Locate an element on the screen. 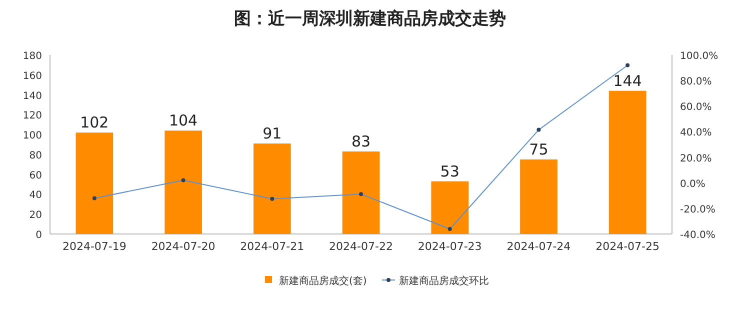 The width and height of the screenshot is (740, 312). x-tick-label: 2024-07-21 is located at coordinates (272, 246).